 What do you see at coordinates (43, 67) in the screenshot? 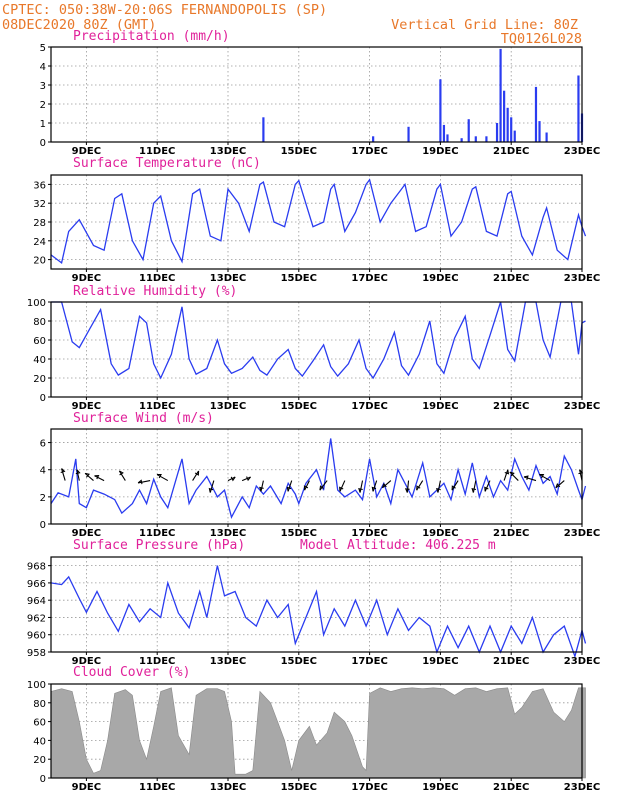
I see `y-tick-label: 4` at bounding box center [43, 67].